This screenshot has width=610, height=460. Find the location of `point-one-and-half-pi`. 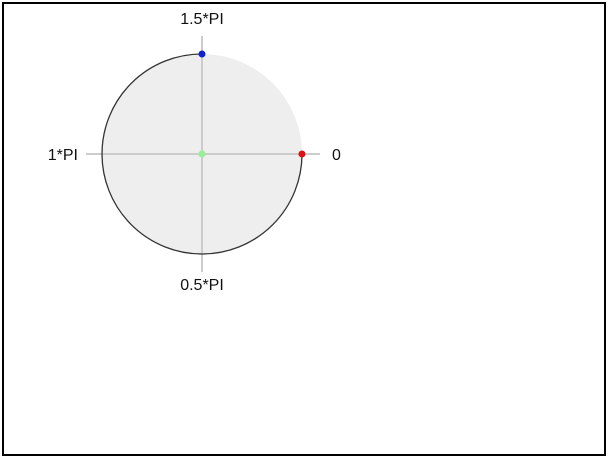

point-one-and-half-pi is located at coordinates (202, 54).